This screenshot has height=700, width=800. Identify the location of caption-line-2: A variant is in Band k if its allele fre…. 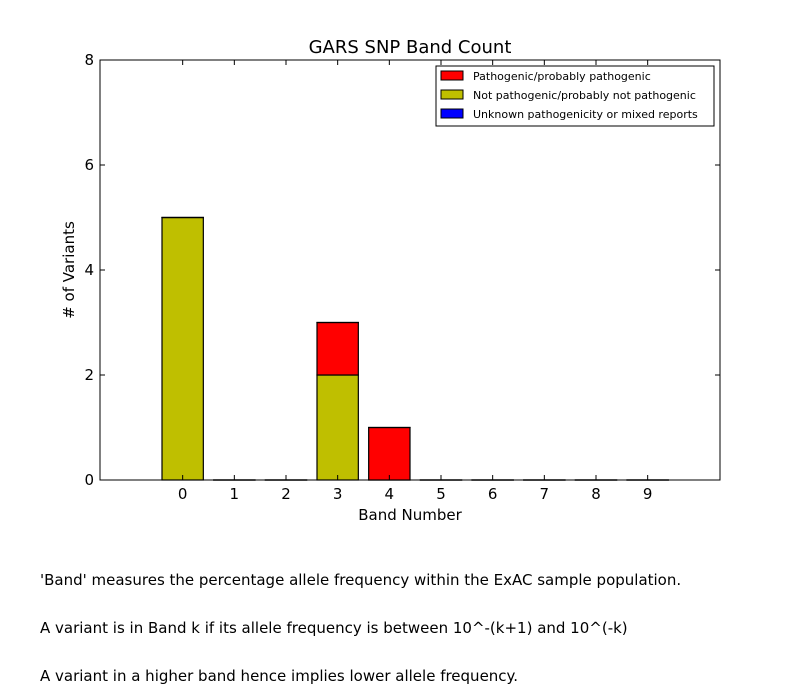
(360, 628).